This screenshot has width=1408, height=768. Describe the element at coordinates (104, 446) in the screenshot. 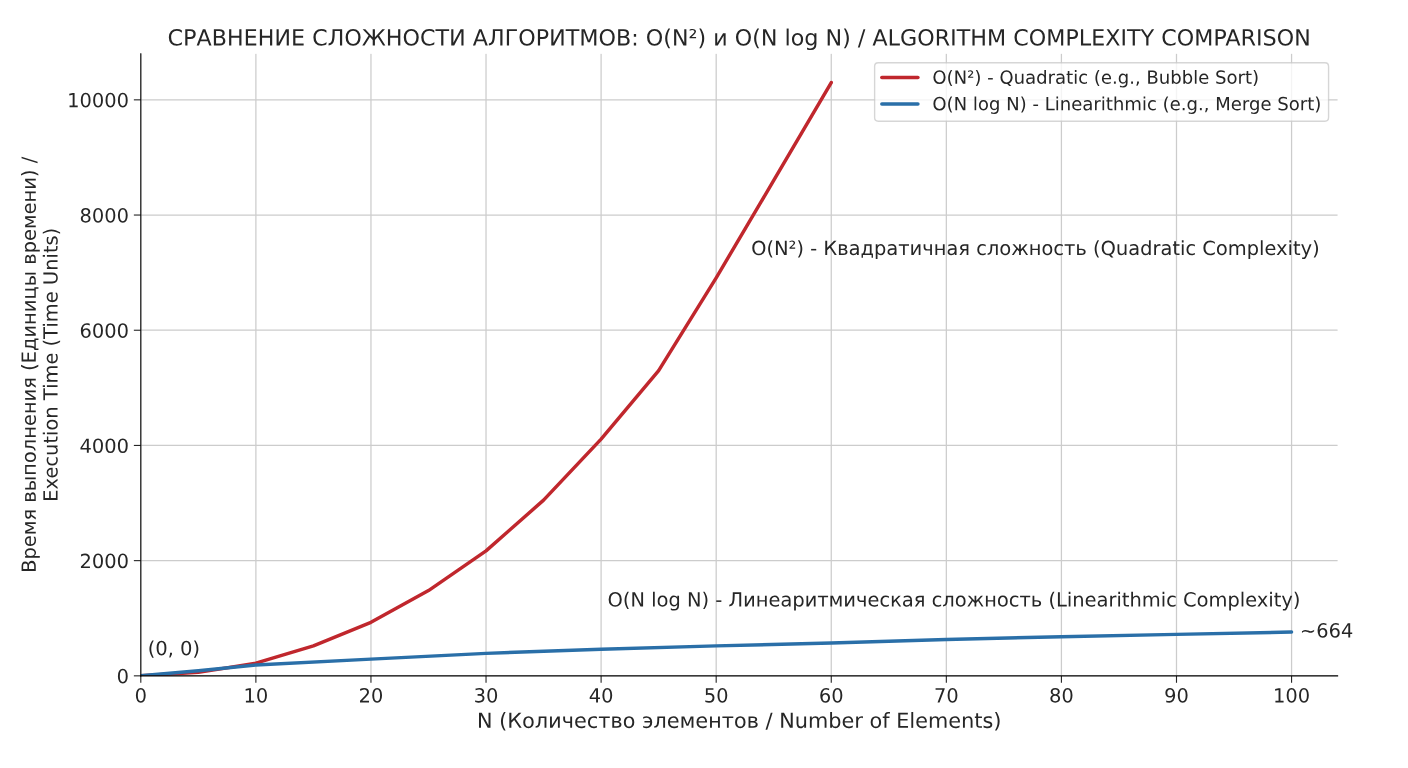

I see `y-tick-label: 4000` at that location.